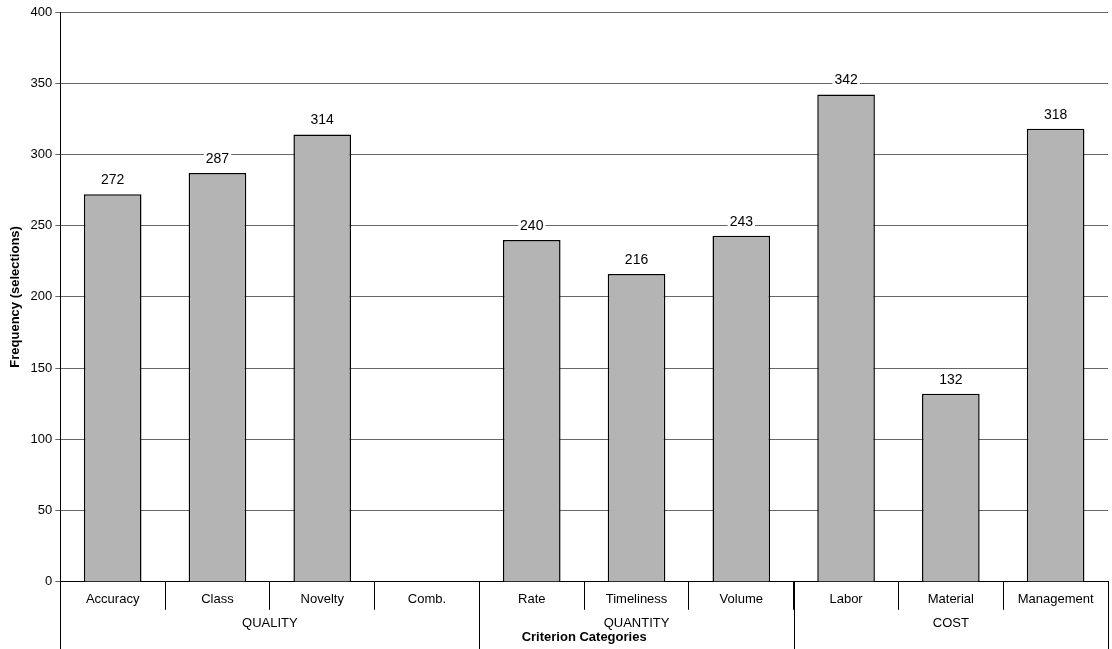  I want to click on x-tick-label: Volume, so click(741, 599).